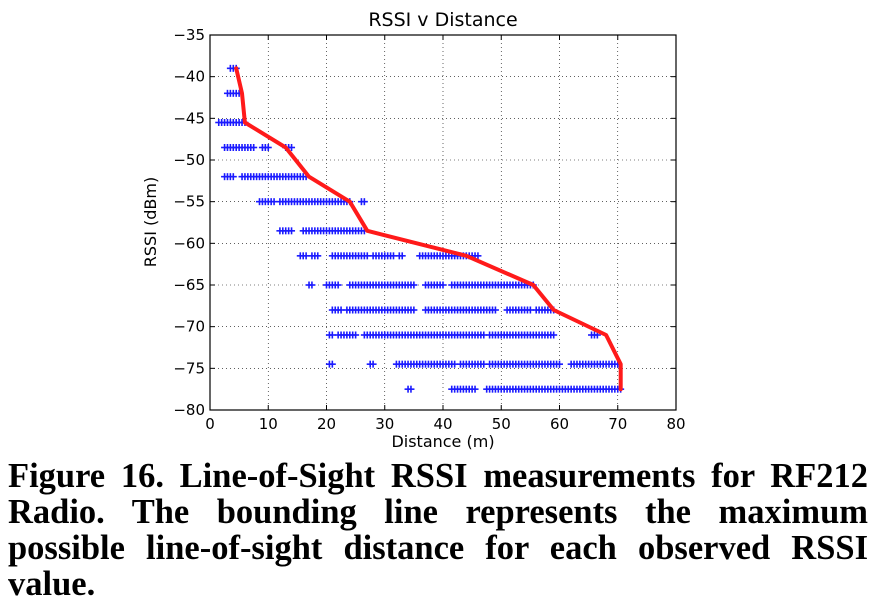  What do you see at coordinates (442, 441) in the screenshot?
I see `x-axis-label: Distance (m)` at bounding box center [442, 441].